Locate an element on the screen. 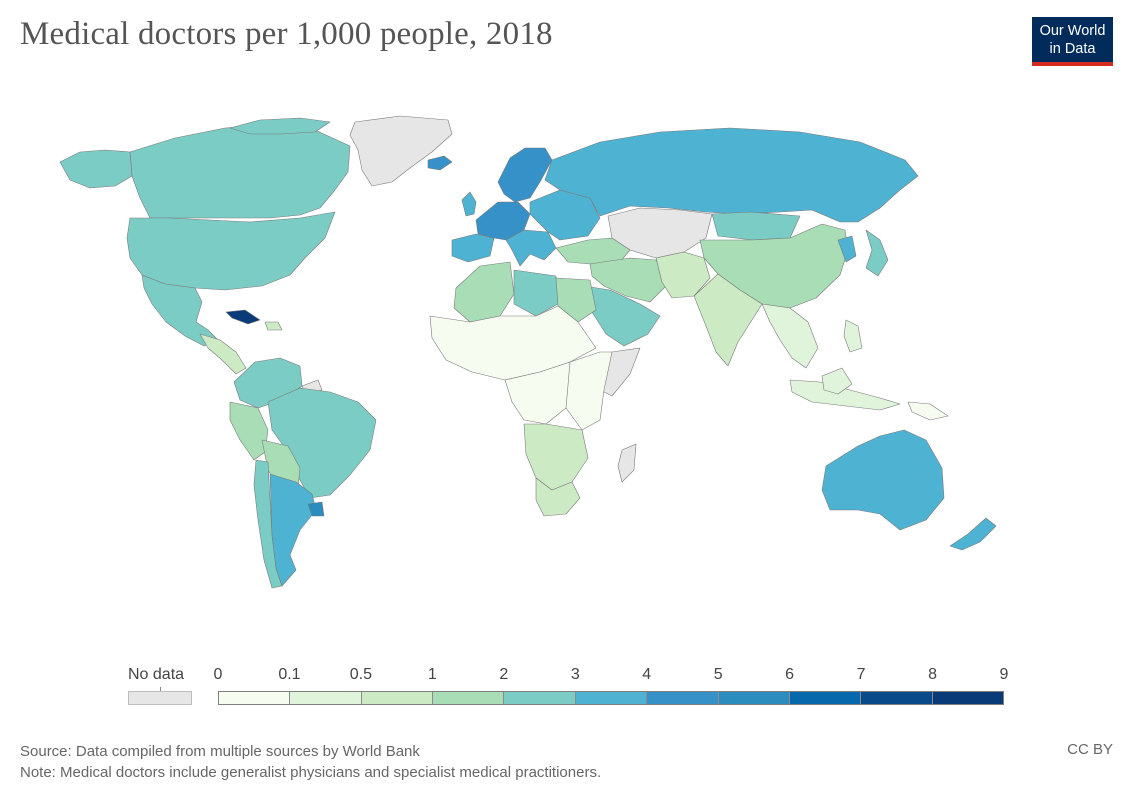  legend-no-data-tick is located at coordinates (160, 689).